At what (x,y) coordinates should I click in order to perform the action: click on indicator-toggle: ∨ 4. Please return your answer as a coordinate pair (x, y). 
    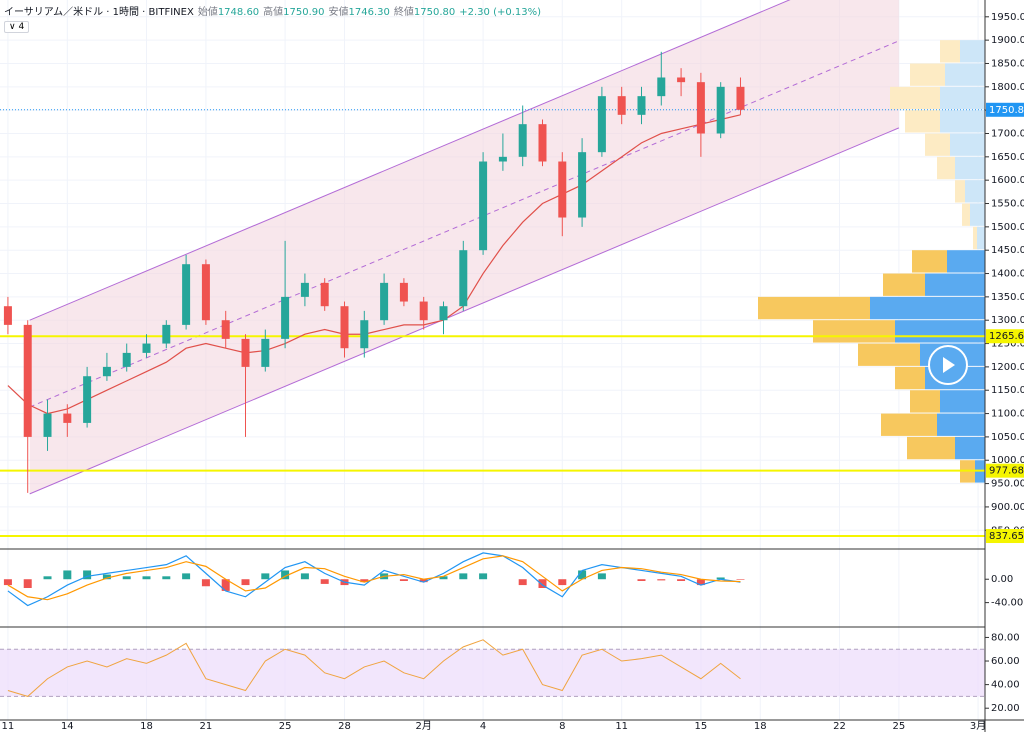
    Looking at the image, I should click on (17, 27).